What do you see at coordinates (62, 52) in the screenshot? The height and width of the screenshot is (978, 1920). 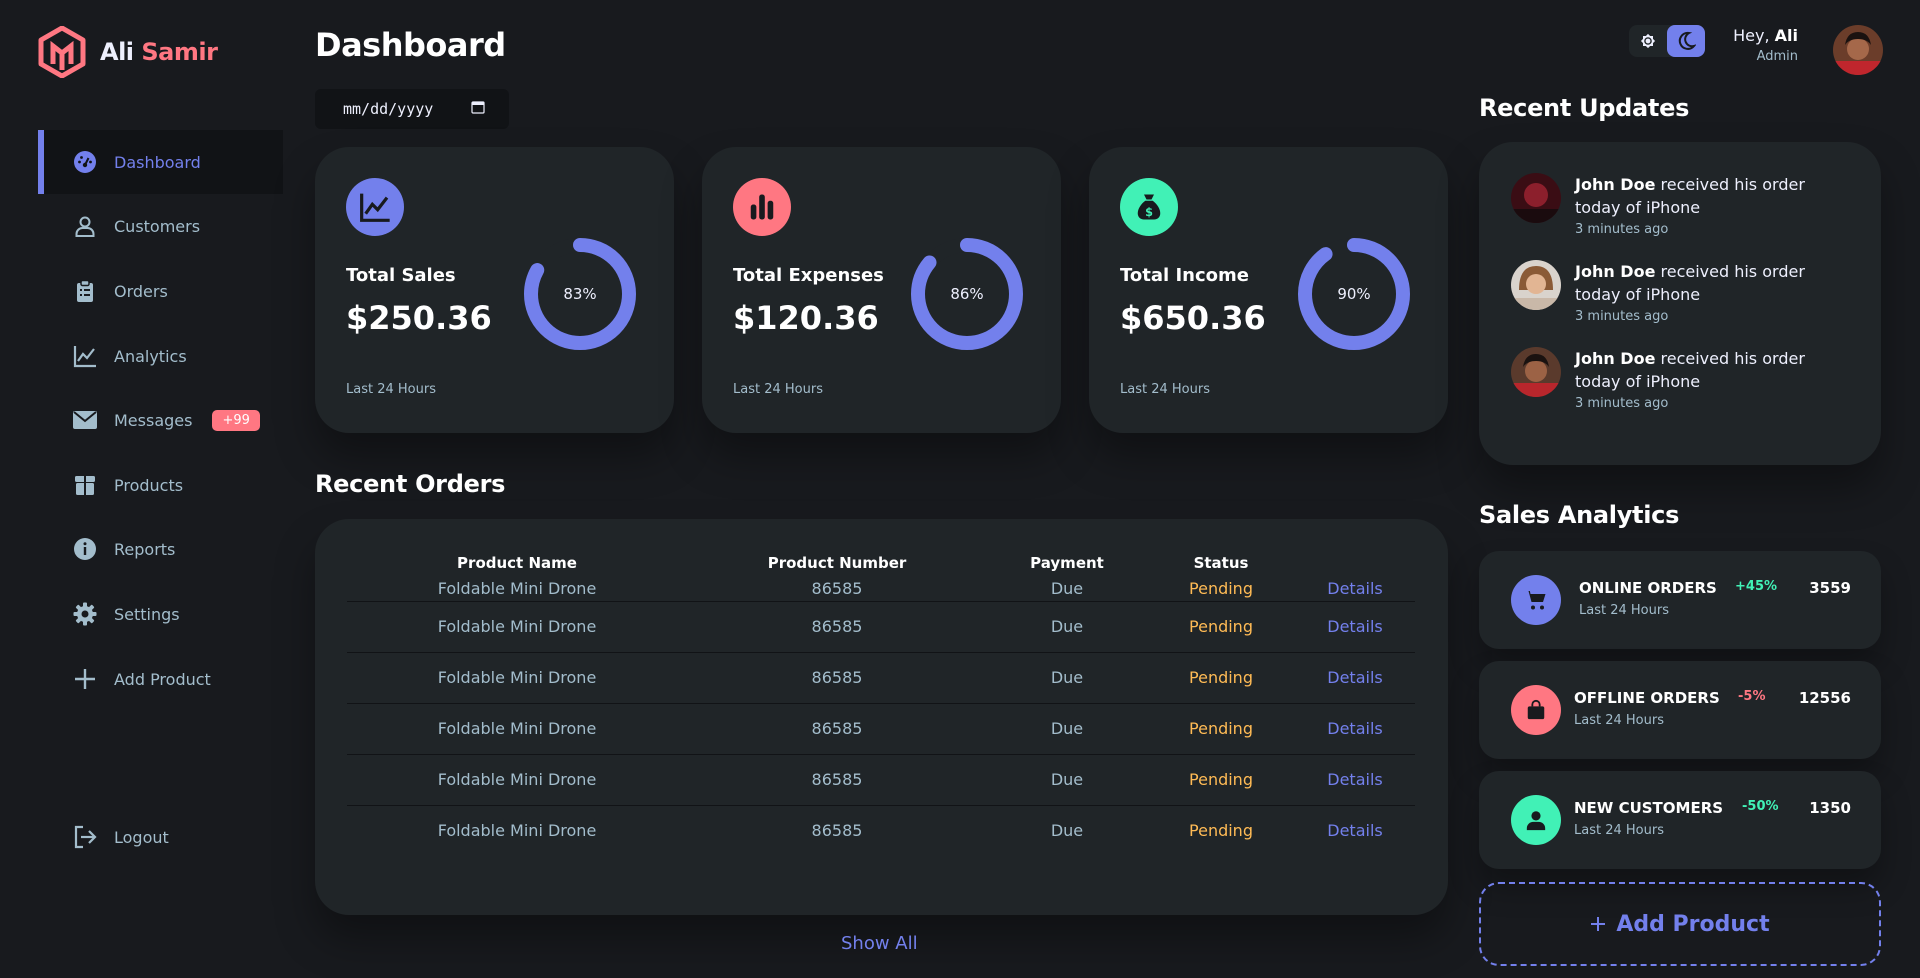 I see `logo-icon` at bounding box center [62, 52].